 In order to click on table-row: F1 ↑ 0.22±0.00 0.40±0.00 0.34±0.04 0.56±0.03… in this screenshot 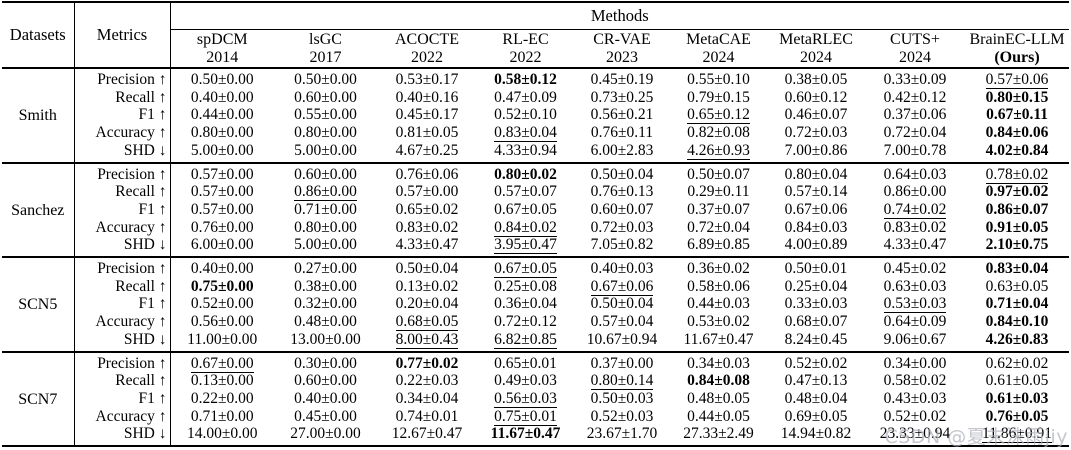, I will do `click(535, 398)`.